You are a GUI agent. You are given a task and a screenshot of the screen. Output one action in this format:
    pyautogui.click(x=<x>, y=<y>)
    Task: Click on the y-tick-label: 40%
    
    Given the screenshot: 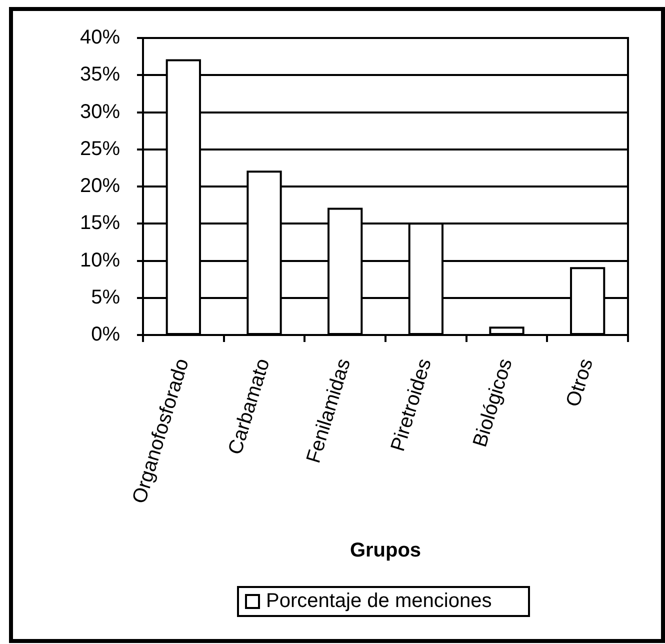 What is the action you would take?
    pyautogui.click(x=100, y=37)
    